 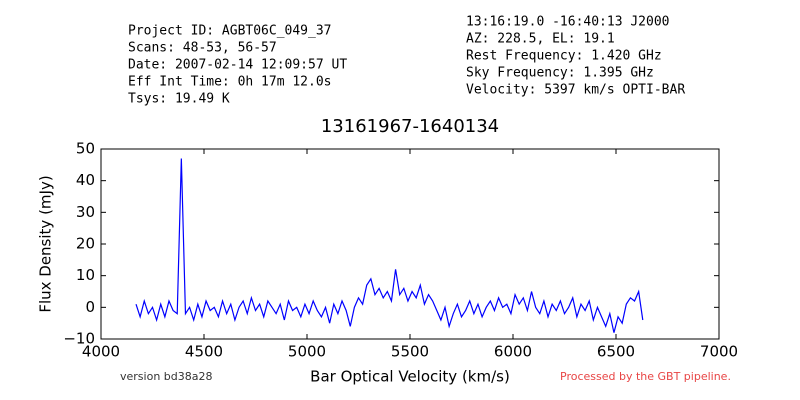 I want to click on y-tick-label: 20, so click(x=85, y=244).